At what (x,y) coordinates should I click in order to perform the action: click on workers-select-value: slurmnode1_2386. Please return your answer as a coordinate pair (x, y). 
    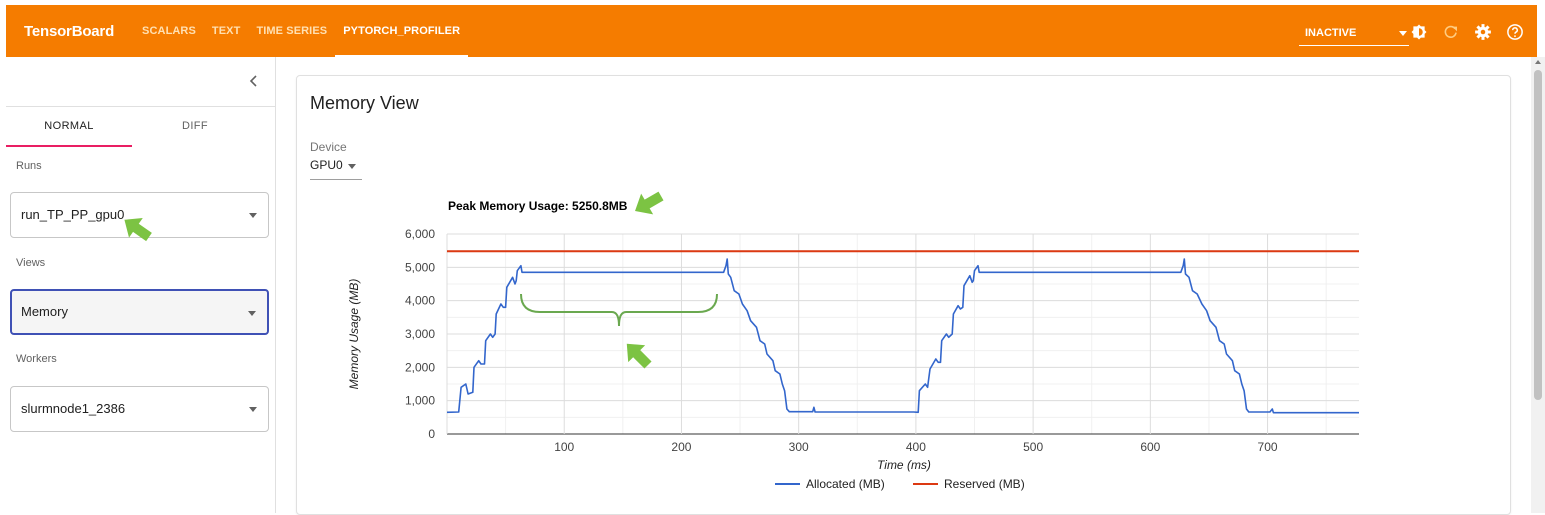
    Looking at the image, I should click on (73, 408).